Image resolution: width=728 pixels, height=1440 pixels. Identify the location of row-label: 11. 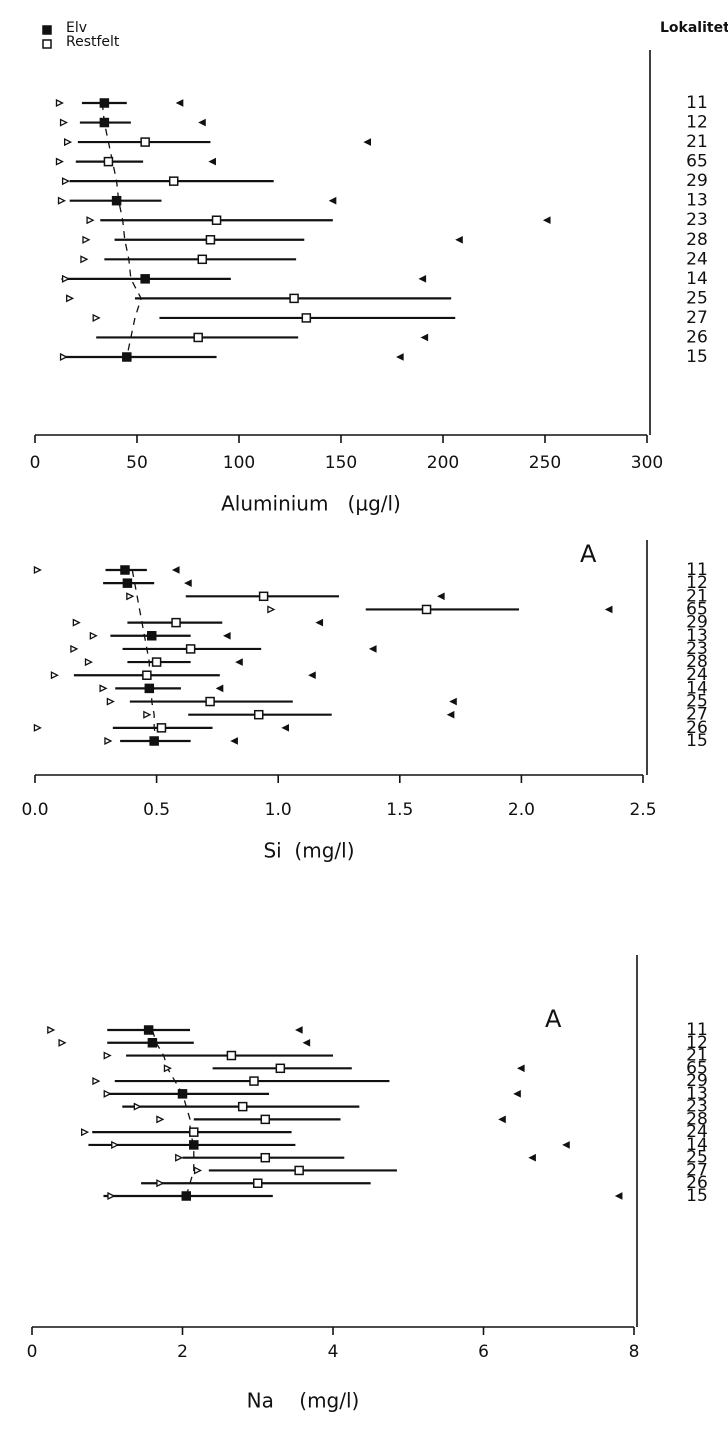
(697, 570).